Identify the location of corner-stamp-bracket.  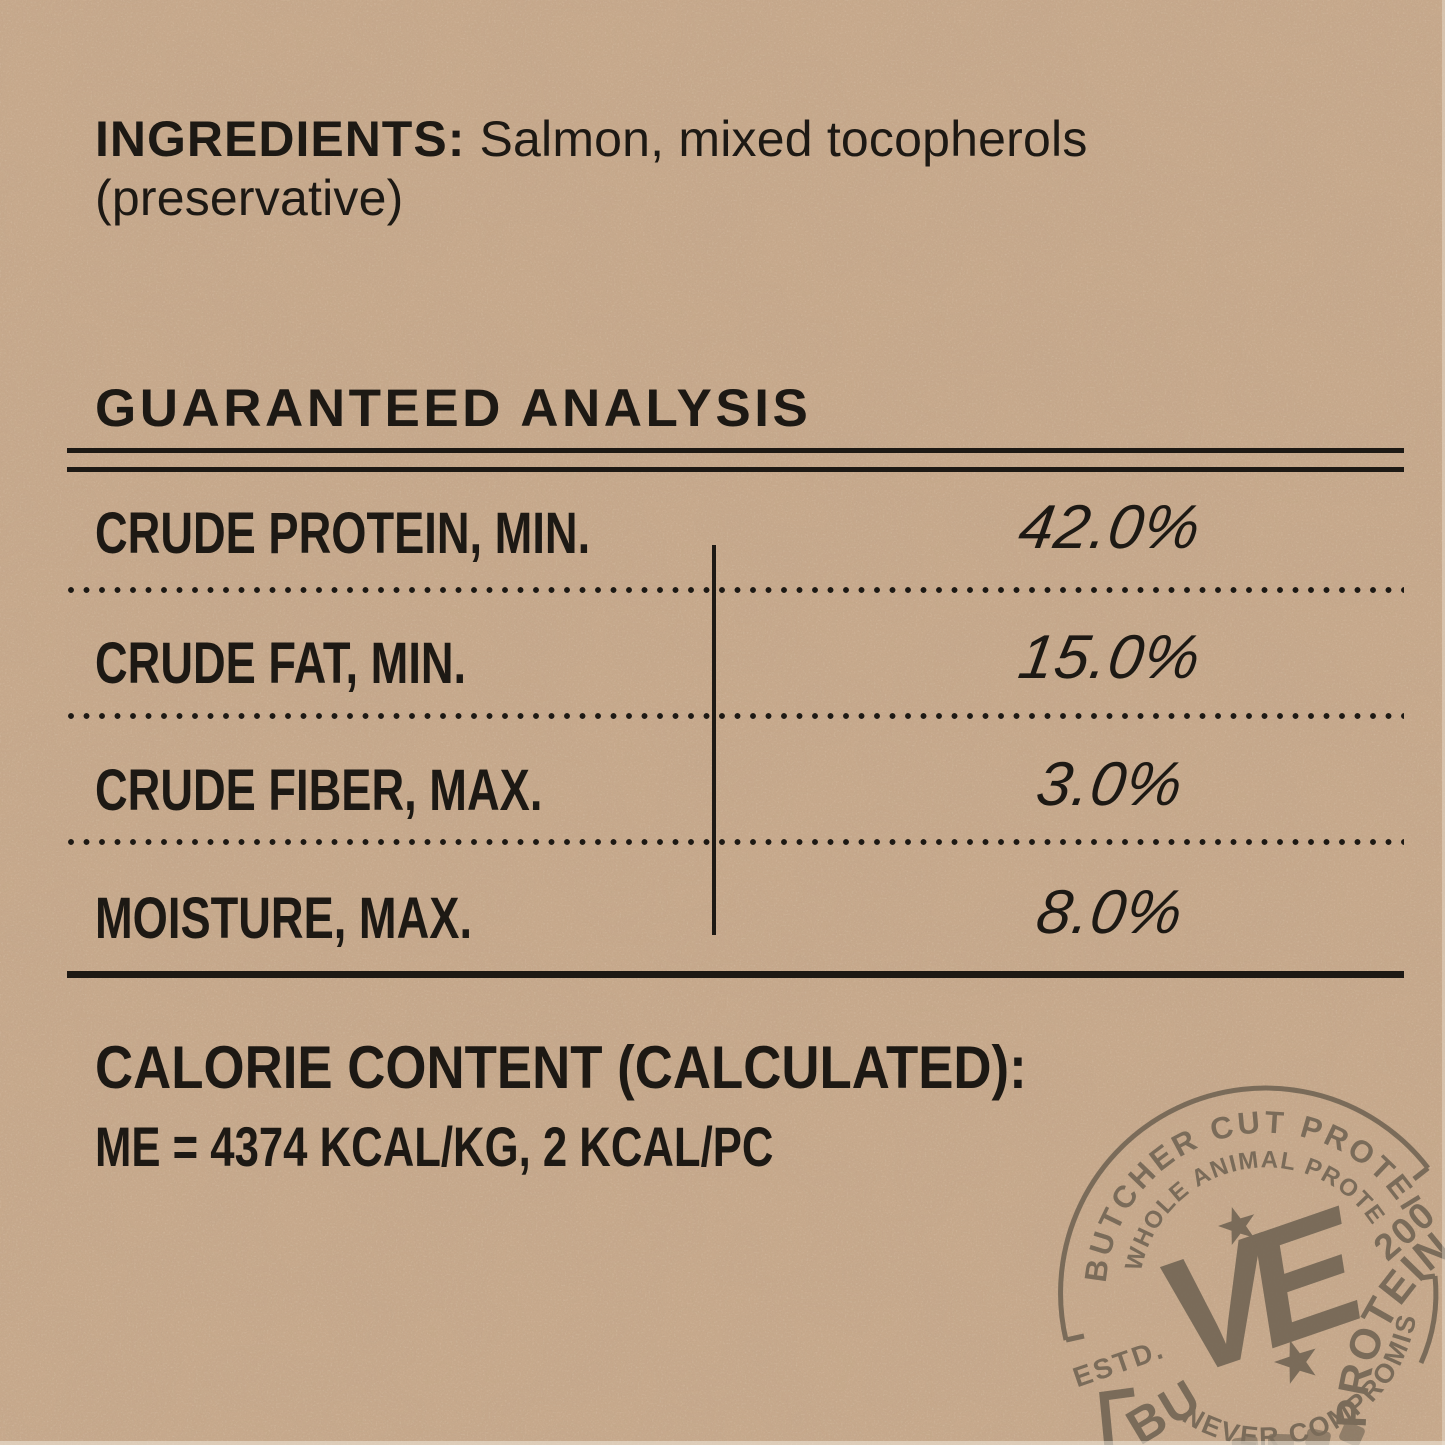
(1117, 1416).